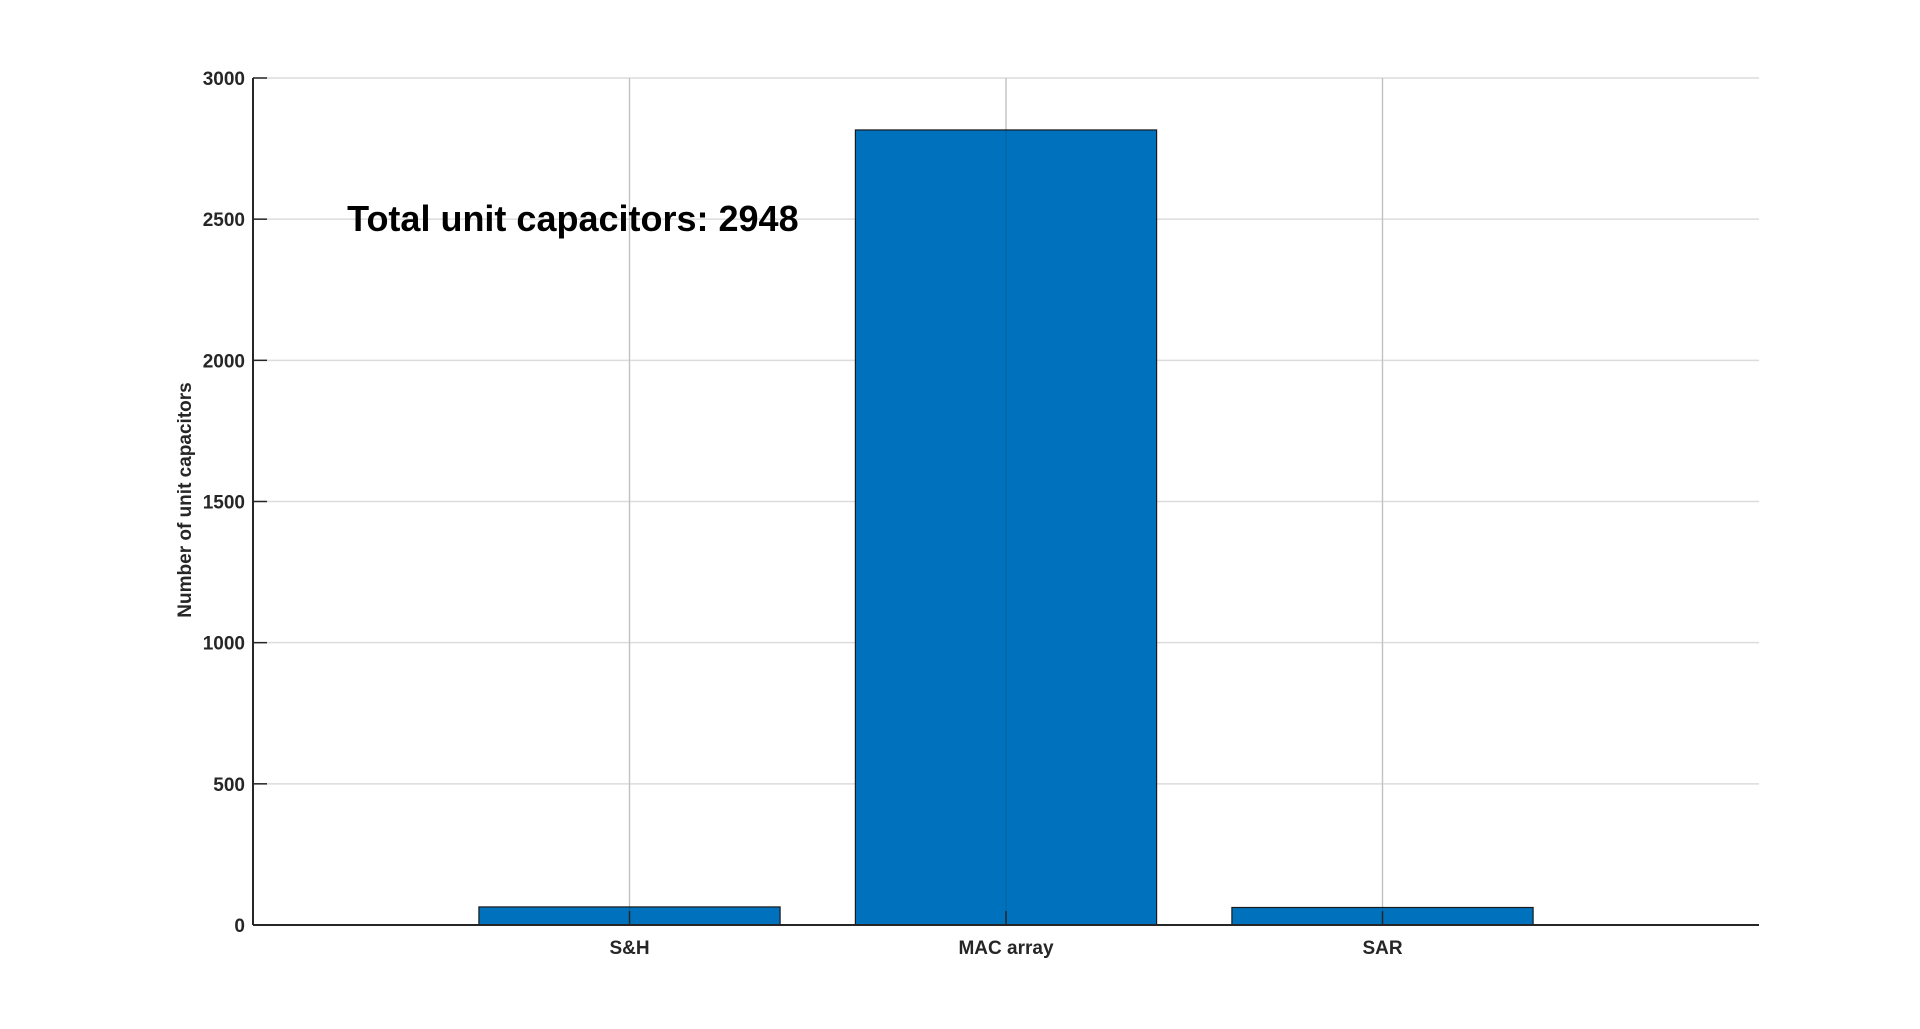  I want to click on x-tick-label: MAC array, so click(1005, 948).